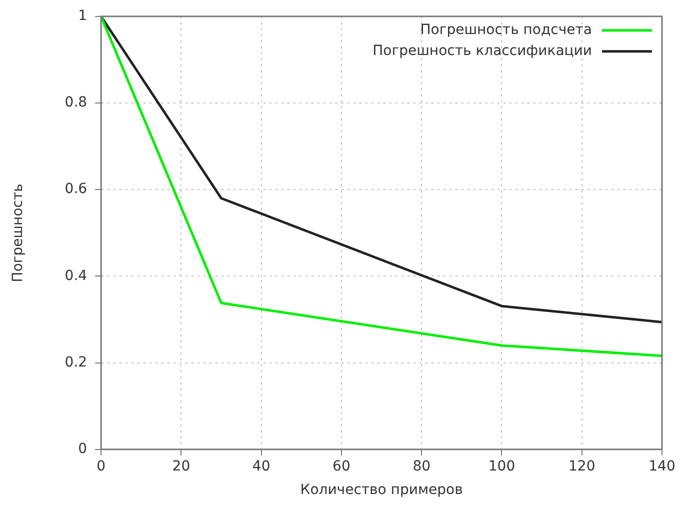 This screenshot has width=692, height=507. Describe the element at coordinates (76, 102) in the screenshot. I see `y-tick-label: 0.8` at that location.